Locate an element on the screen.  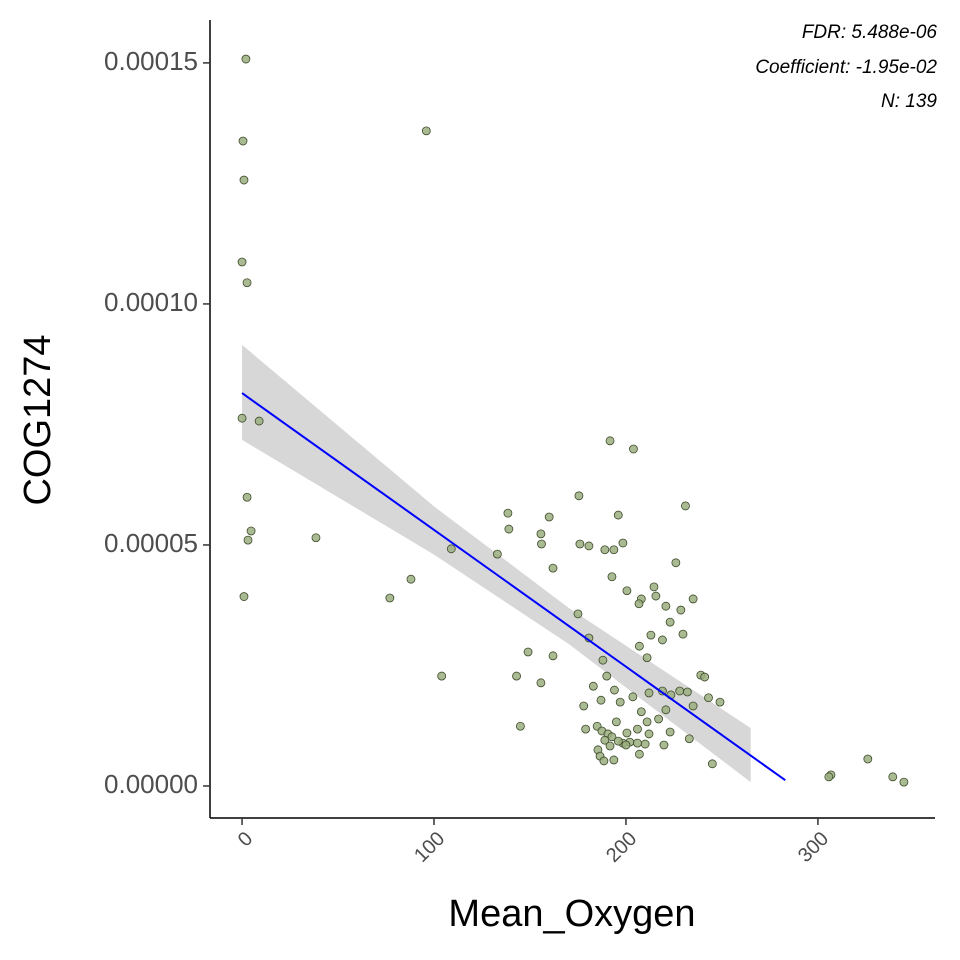
x-tick-label: 100 is located at coordinates (429, 847).